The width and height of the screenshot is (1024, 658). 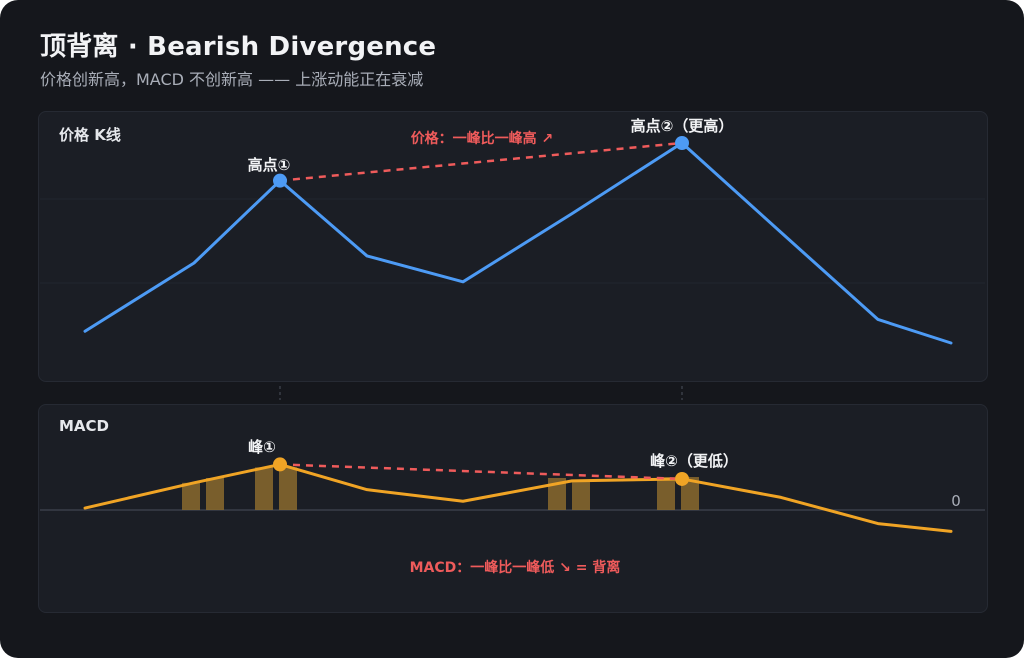 I want to click on page-subtitle: 价格创新高，MACD 不创新高 —— 上涨动能正在衰减, so click(x=232, y=79).